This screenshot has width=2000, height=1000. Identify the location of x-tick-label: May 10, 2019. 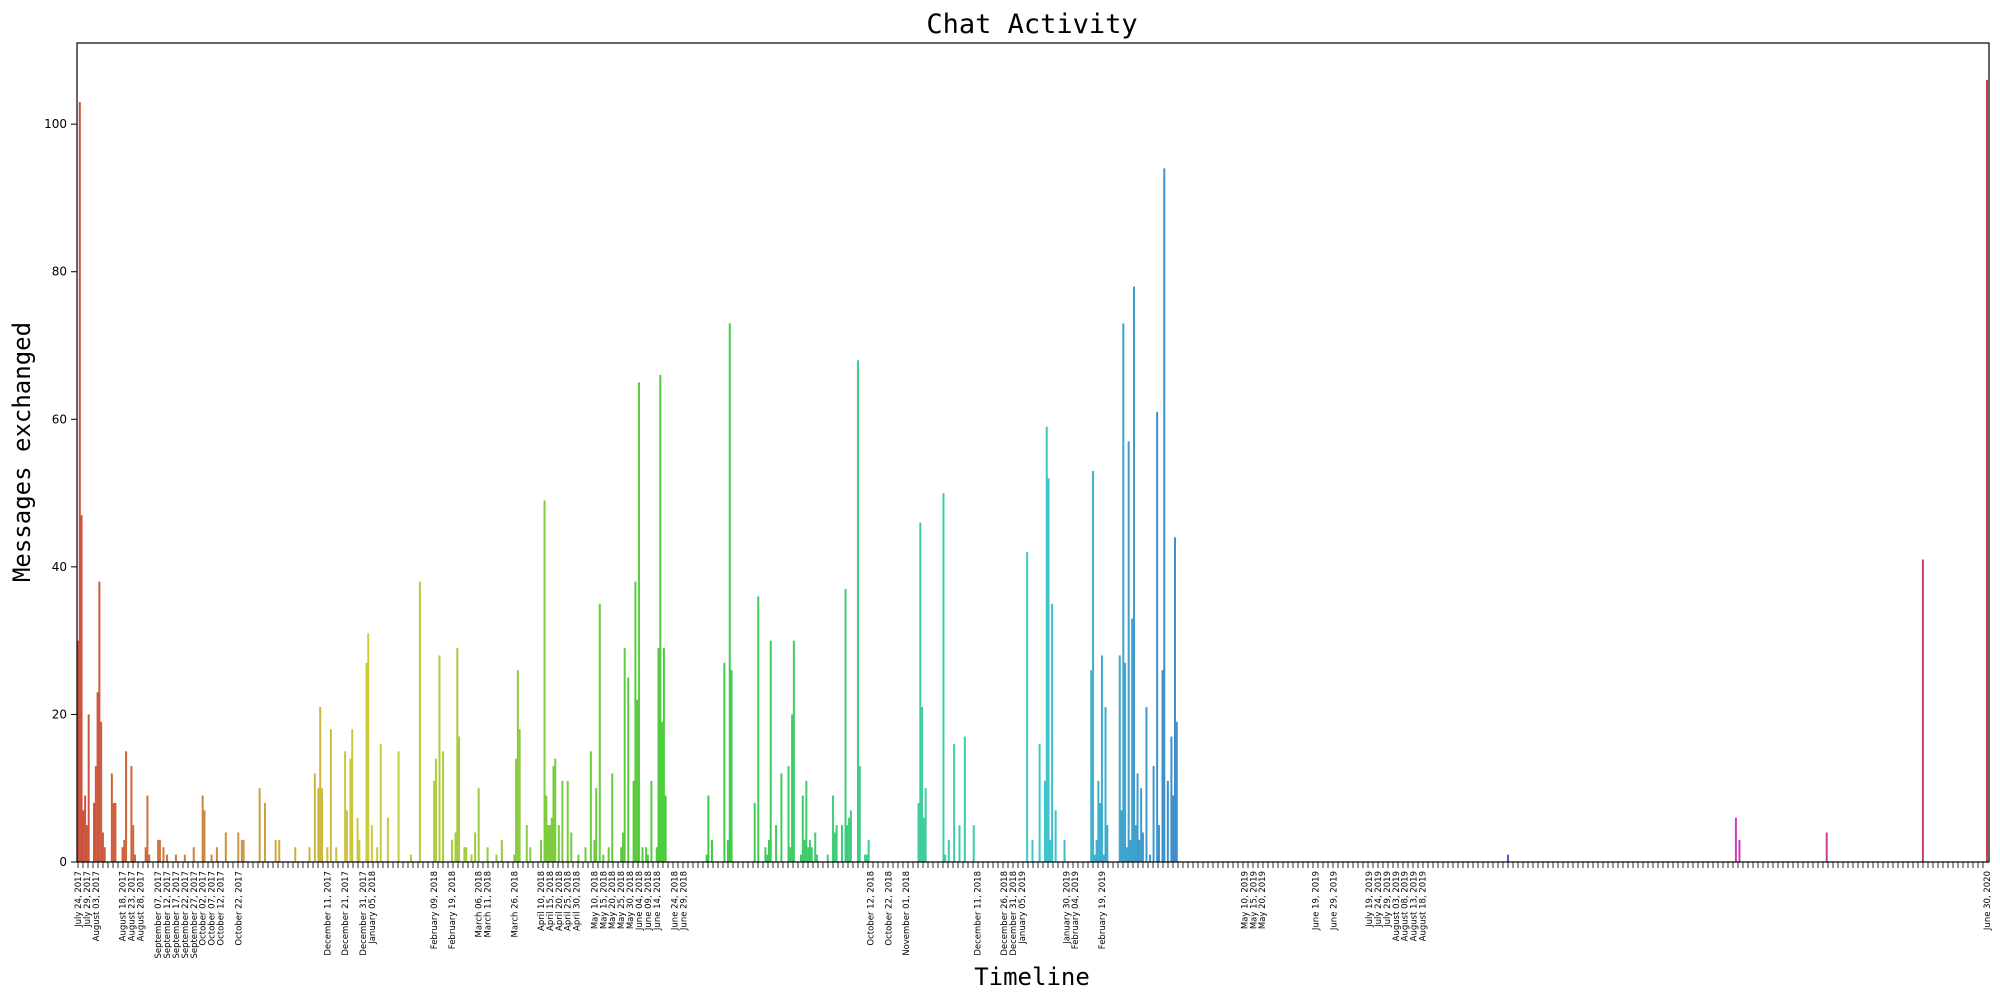
(1245, 900).